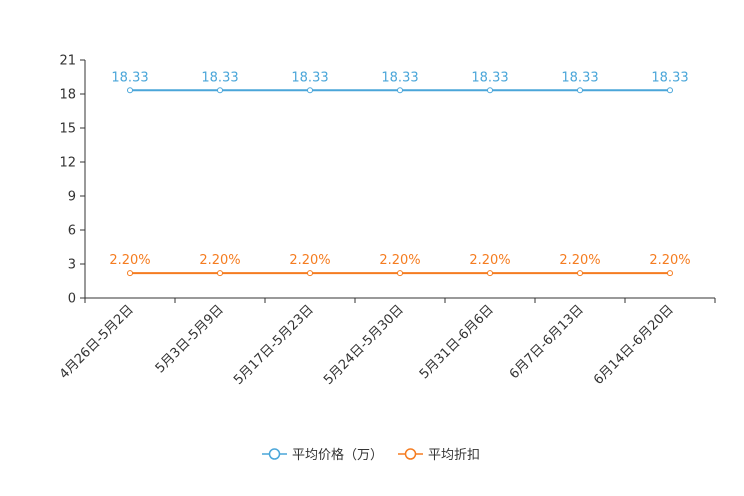 This screenshot has height=496, width=744. What do you see at coordinates (190, 339) in the screenshot?
I see `x-tick-label: 5月3日-5月9日` at bounding box center [190, 339].